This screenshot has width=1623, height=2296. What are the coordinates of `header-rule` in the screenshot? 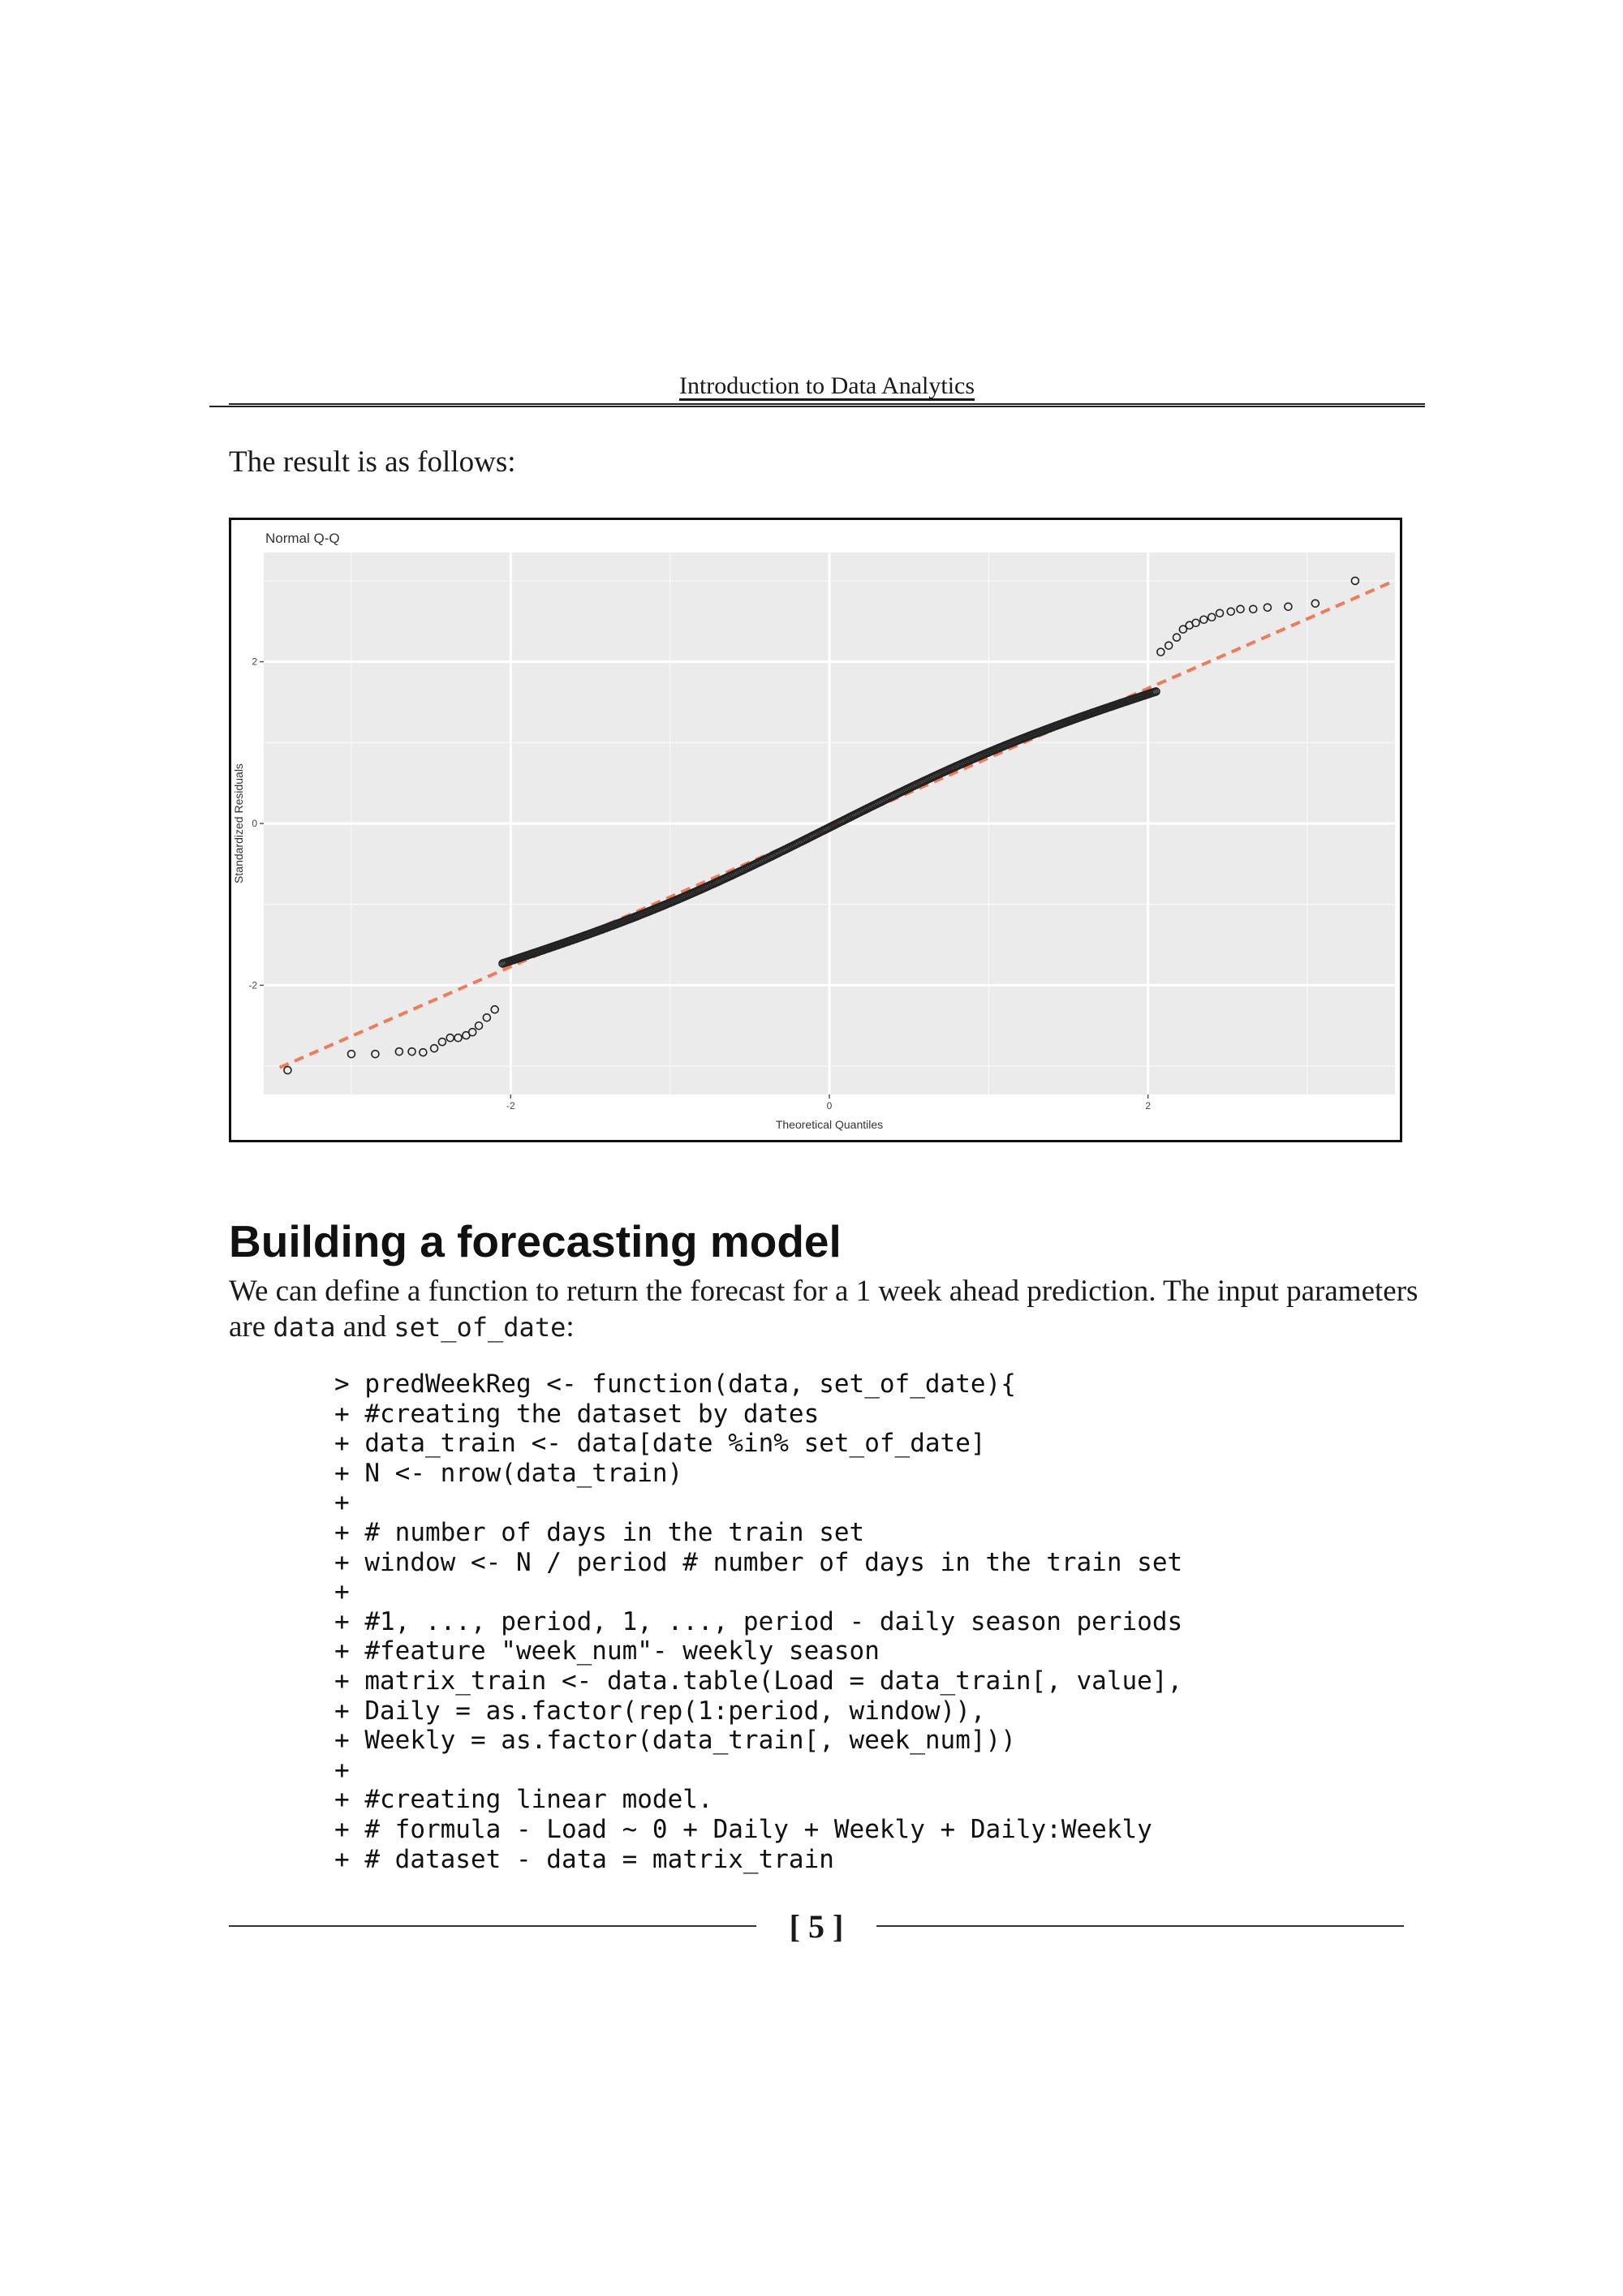 It's located at (827, 404).